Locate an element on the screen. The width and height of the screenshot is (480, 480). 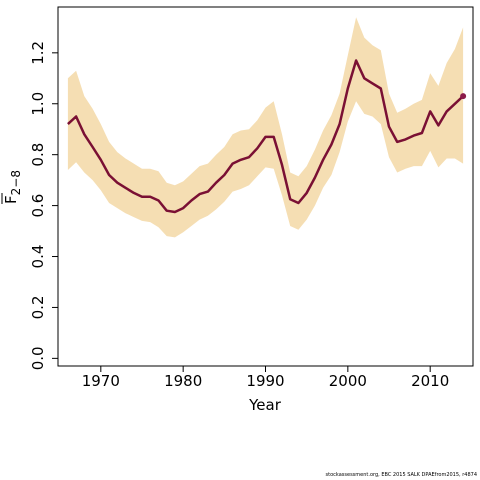
last-point-marker is located at coordinates (463, 96).